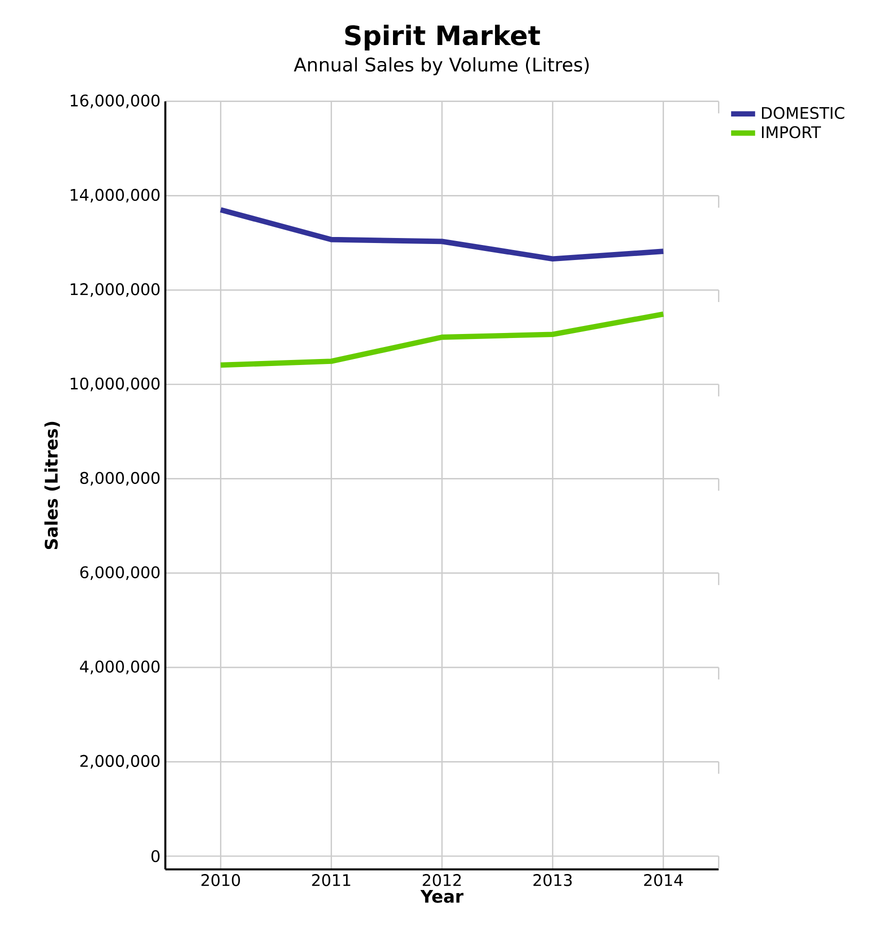 The width and height of the screenshot is (892, 940). I want to click on y-tick-label: 10,000,000, so click(115, 385).